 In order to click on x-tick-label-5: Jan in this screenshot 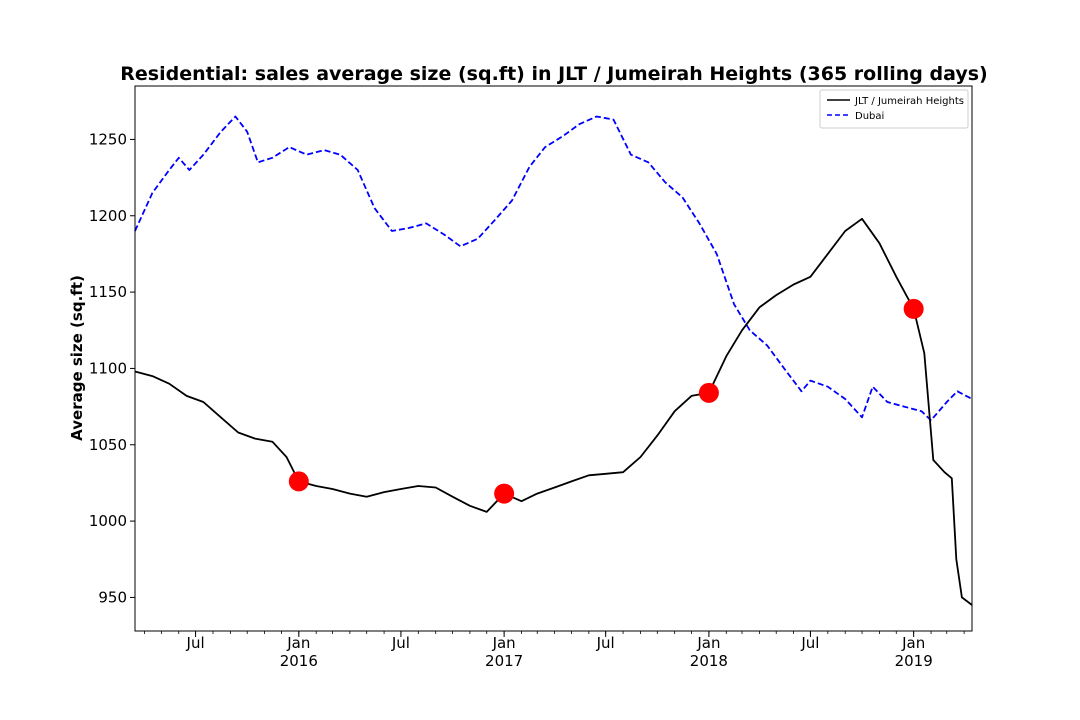, I will do `click(708, 643)`.